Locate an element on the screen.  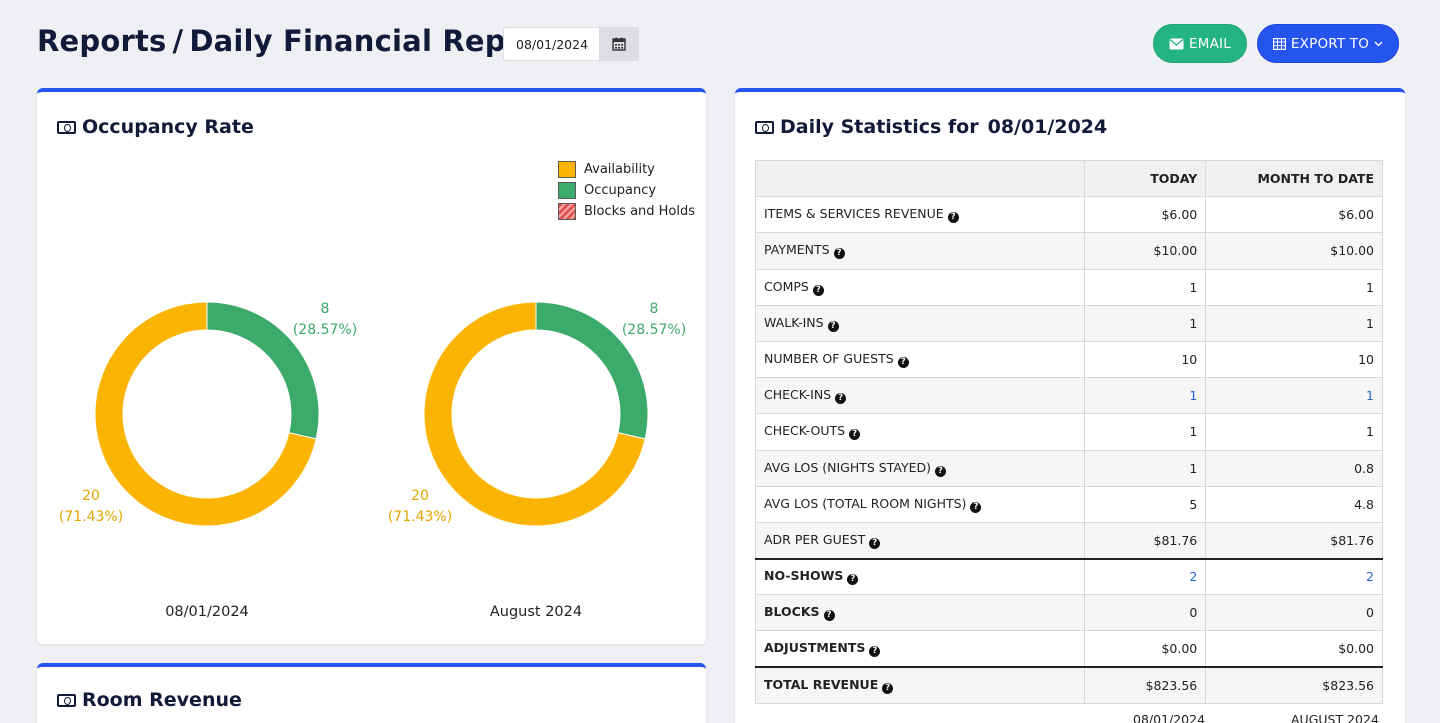
table-row: BLOCKS? 0 0 is located at coordinates (1068, 613).